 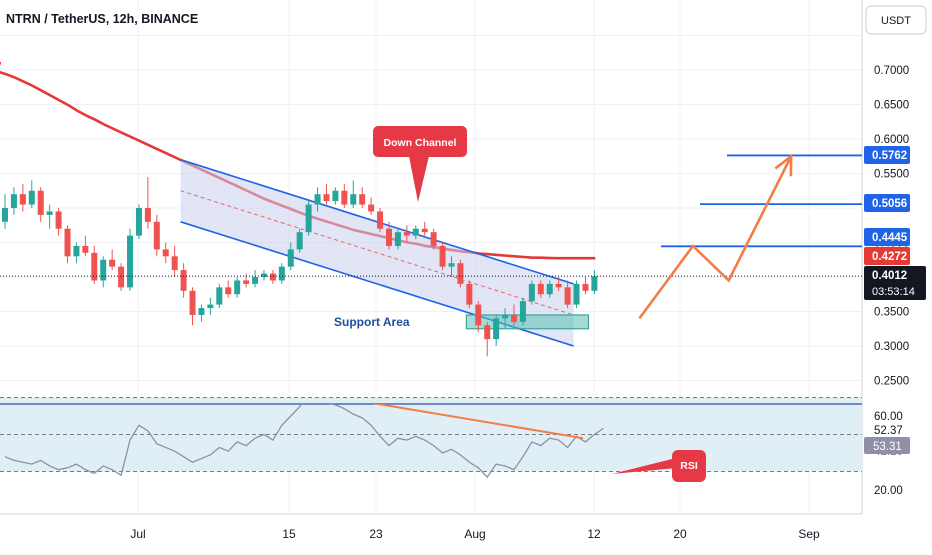 I want to click on price-tick-label: 0.7000, so click(x=891, y=71).